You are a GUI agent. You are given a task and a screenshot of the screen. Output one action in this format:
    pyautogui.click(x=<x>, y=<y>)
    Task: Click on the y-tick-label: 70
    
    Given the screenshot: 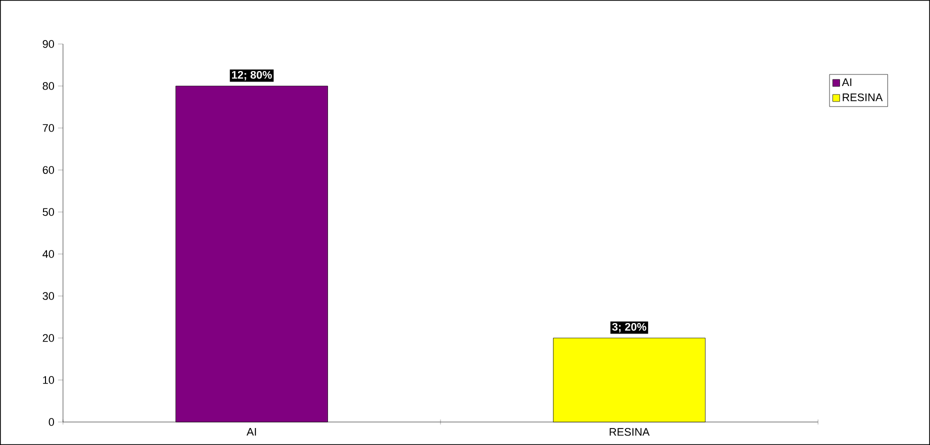 What is the action you would take?
    pyautogui.click(x=48, y=128)
    